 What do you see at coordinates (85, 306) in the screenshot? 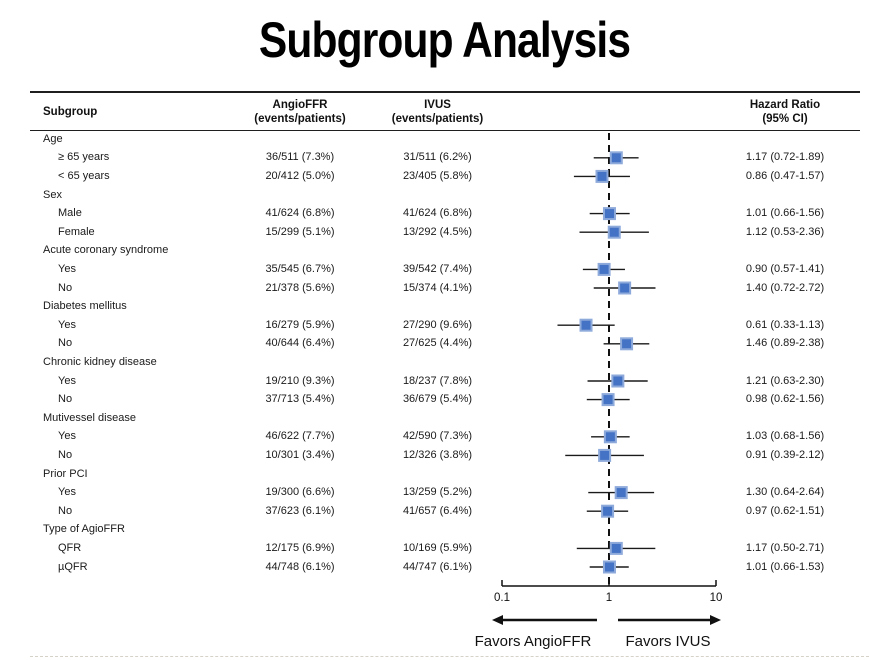
I see `subgroup-label: Diabetes mellitus` at bounding box center [85, 306].